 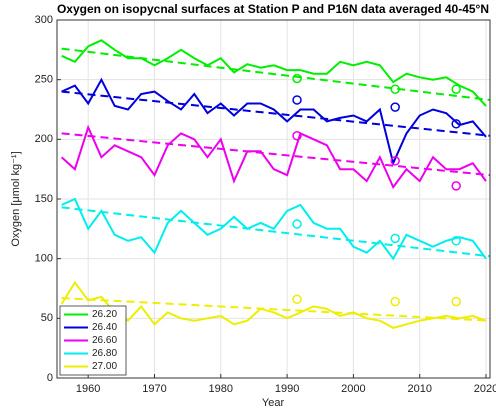 I want to click on legend-label: 26.40, so click(x=104, y=327).